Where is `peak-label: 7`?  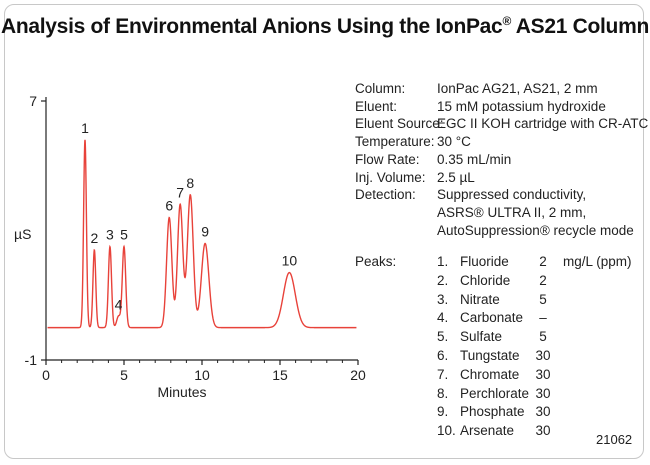
peak-label: 7 is located at coordinates (180, 193).